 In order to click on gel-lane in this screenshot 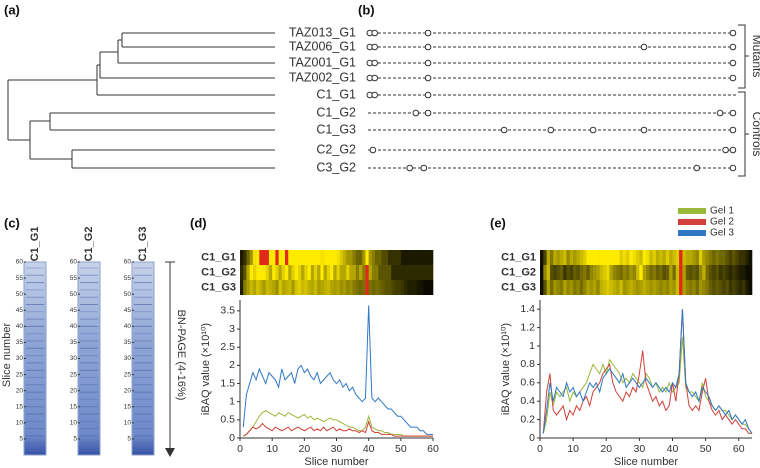, I will do `click(143, 358)`.